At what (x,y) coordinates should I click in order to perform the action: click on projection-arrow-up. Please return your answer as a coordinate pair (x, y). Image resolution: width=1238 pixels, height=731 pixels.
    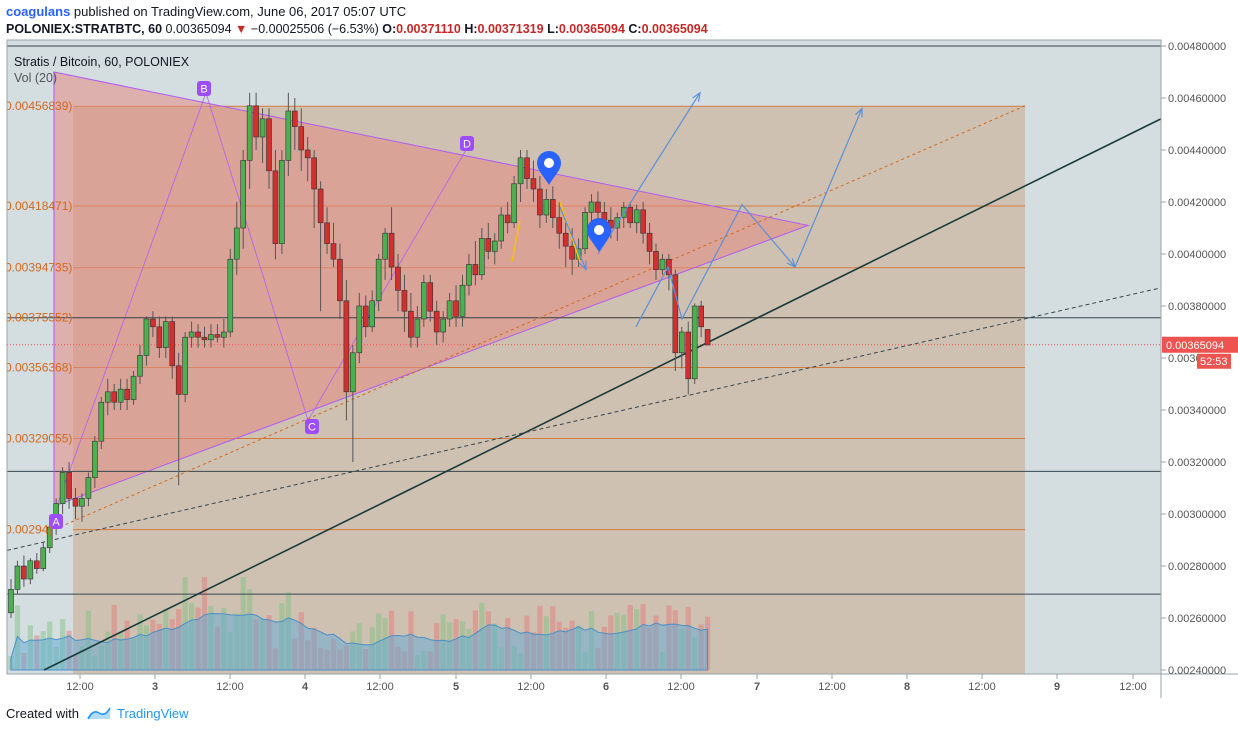
    Looking at the image, I should click on (649, 173).